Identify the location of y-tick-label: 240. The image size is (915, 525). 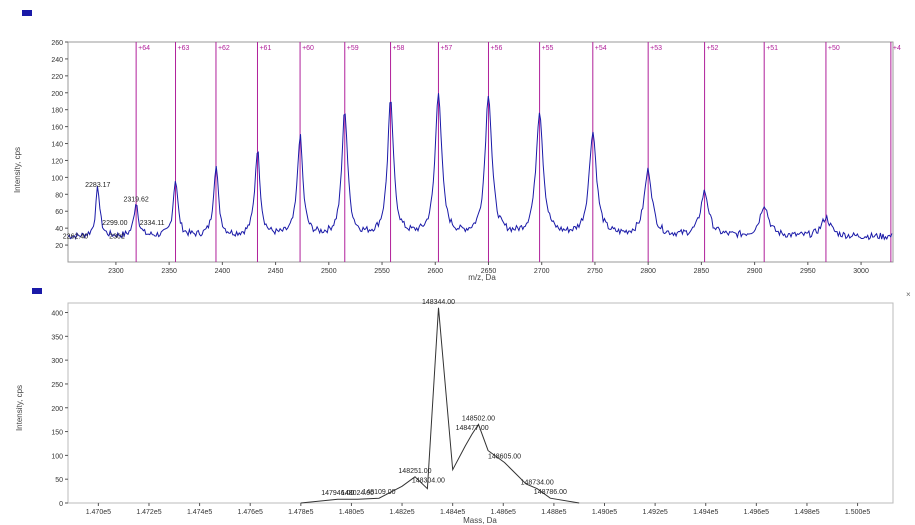
(57, 60).